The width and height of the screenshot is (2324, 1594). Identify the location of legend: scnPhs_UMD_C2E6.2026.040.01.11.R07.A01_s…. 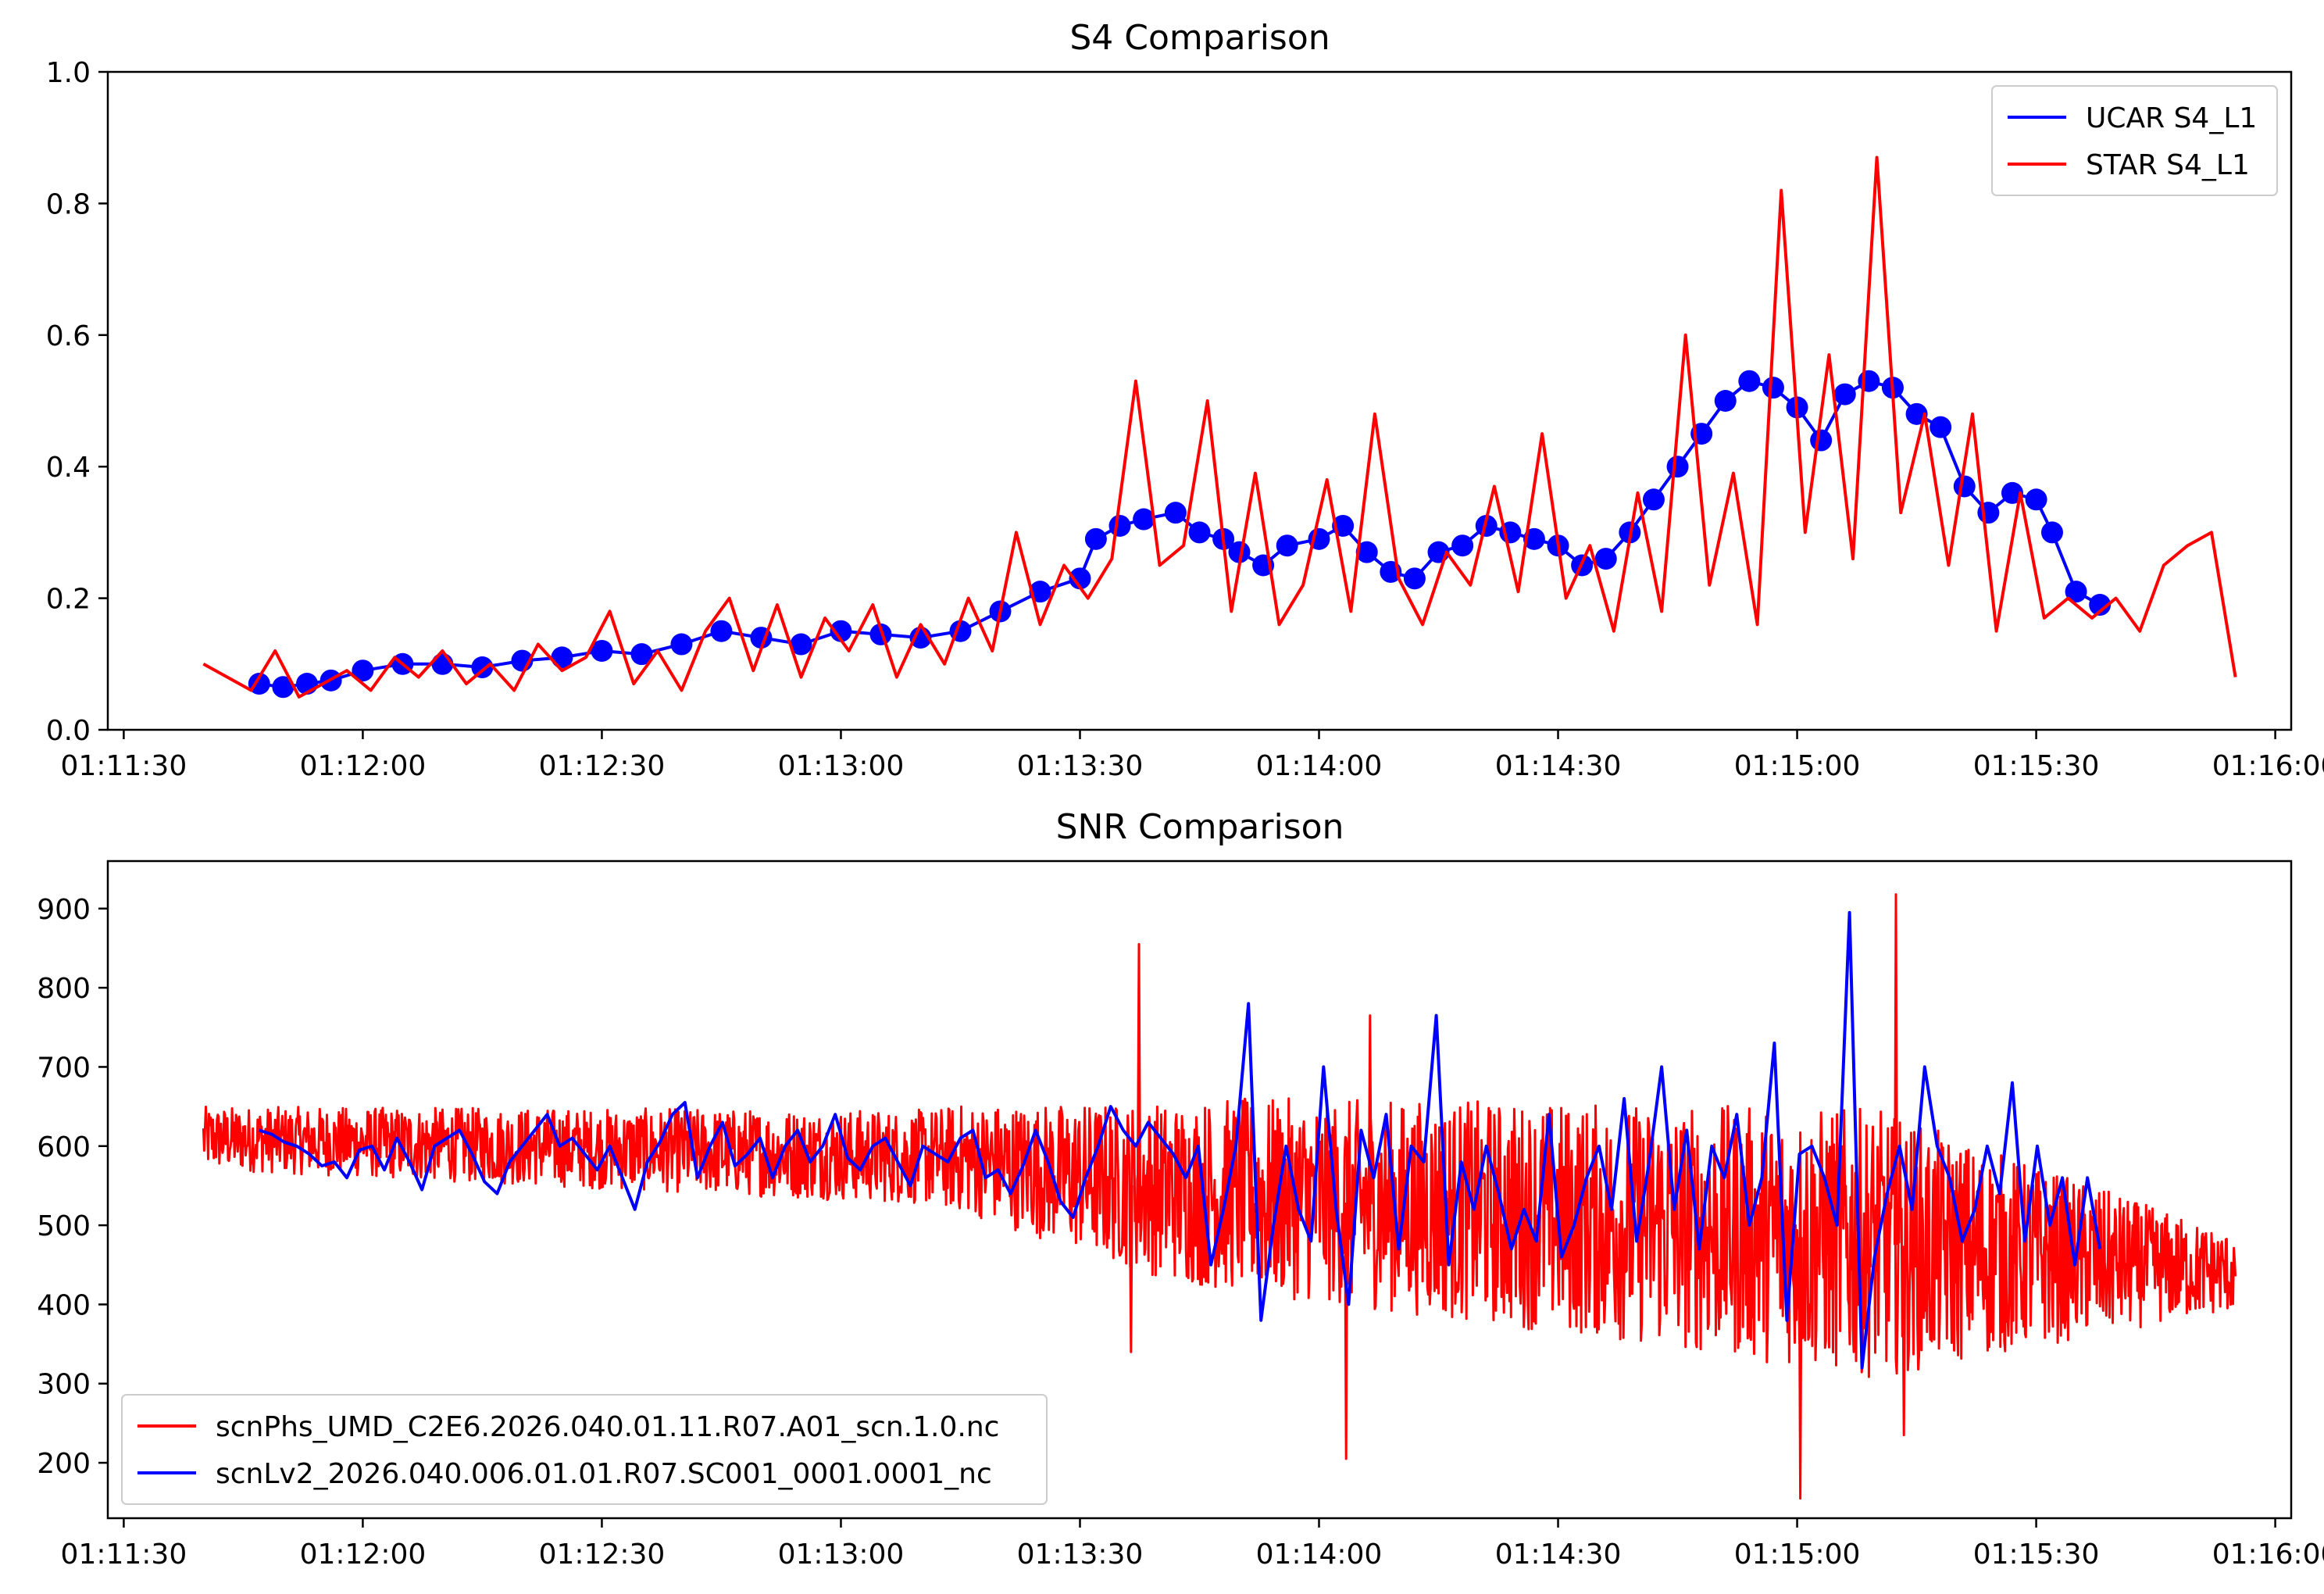
(584, 1450).